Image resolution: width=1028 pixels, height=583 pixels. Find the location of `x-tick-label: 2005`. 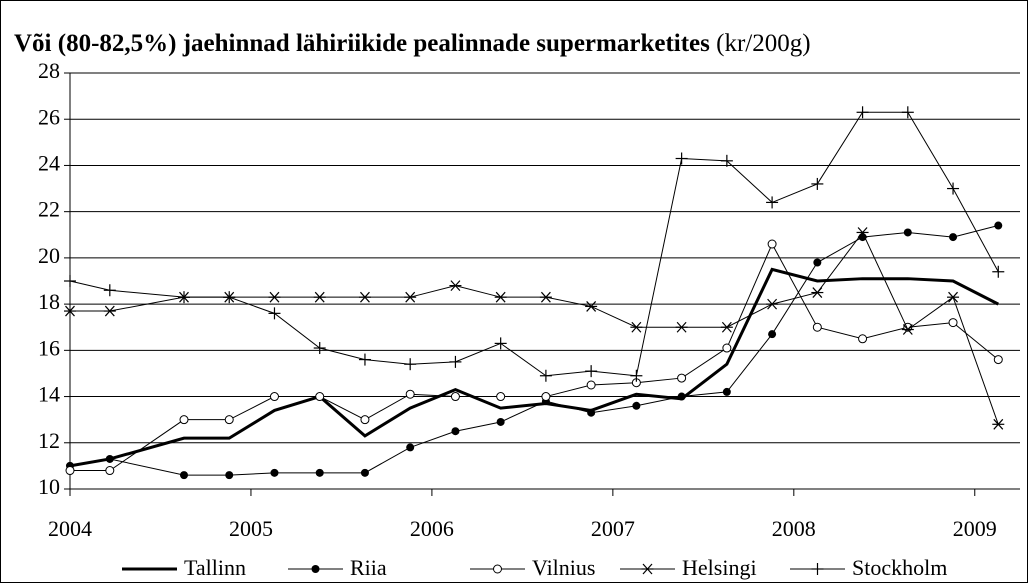

x-tick-label: 2005 is located at coordinates (251, 528).